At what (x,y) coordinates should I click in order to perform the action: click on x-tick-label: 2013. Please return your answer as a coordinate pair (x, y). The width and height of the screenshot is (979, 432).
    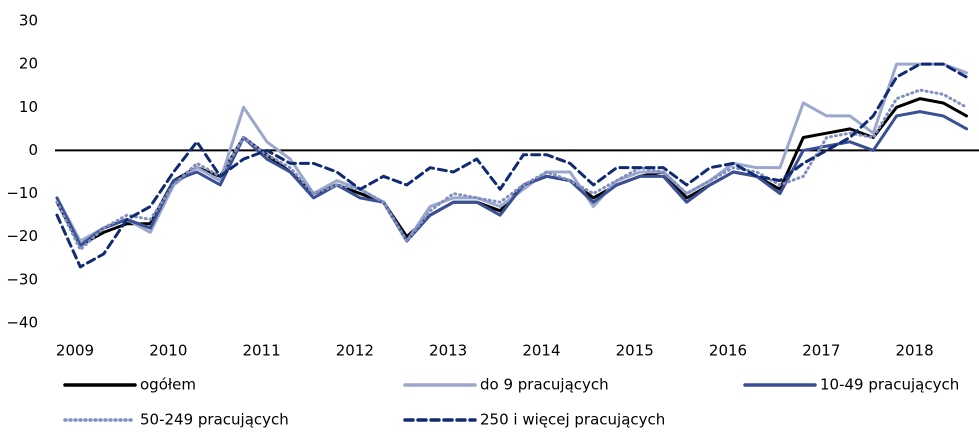
    Looking at the image, I should click on (448, 351).